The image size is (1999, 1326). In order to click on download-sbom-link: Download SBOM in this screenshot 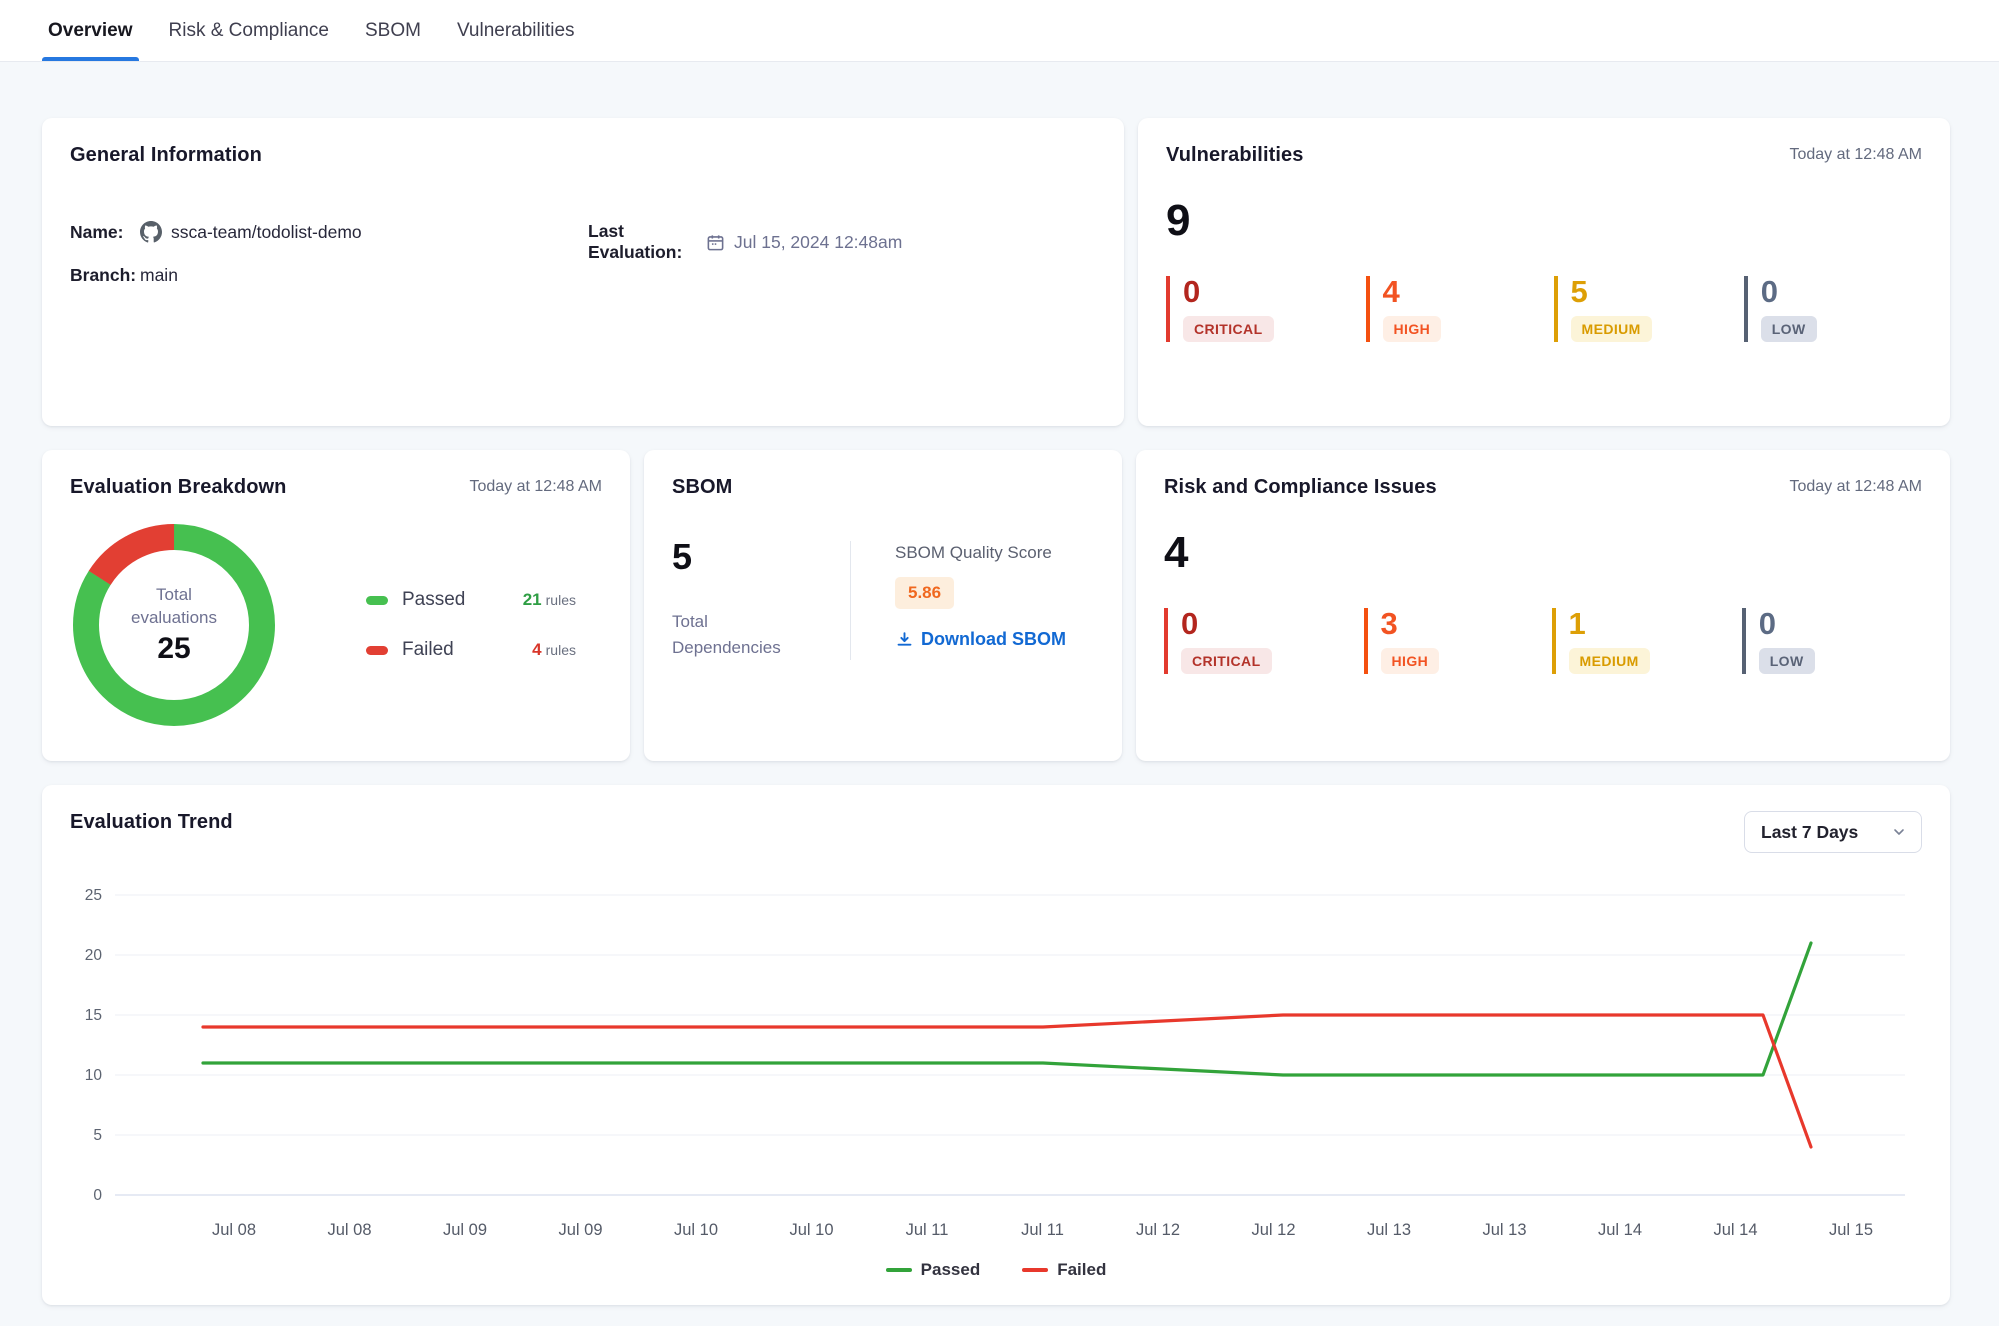, I will do `click(980, 639)`.